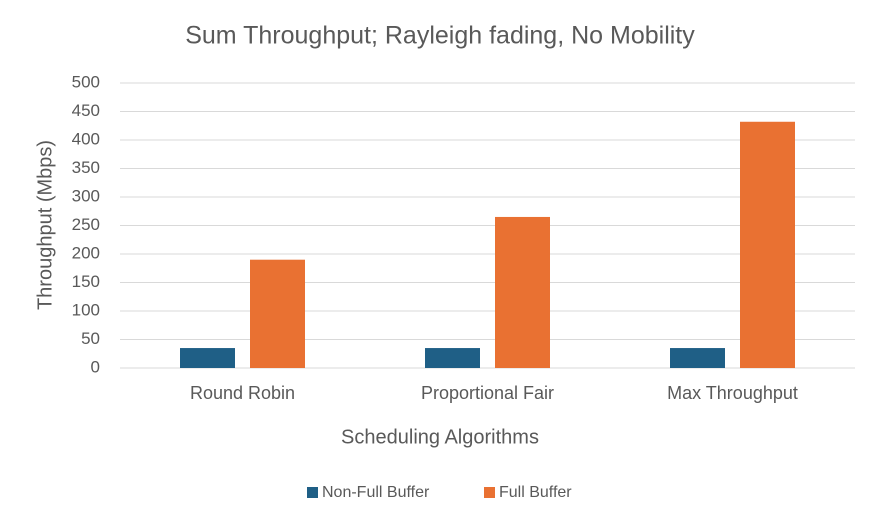  What do you see at coordinates (86, 224) in the screenshot?
I see `y-tick-label: 250` at bounding box center [86, 224].